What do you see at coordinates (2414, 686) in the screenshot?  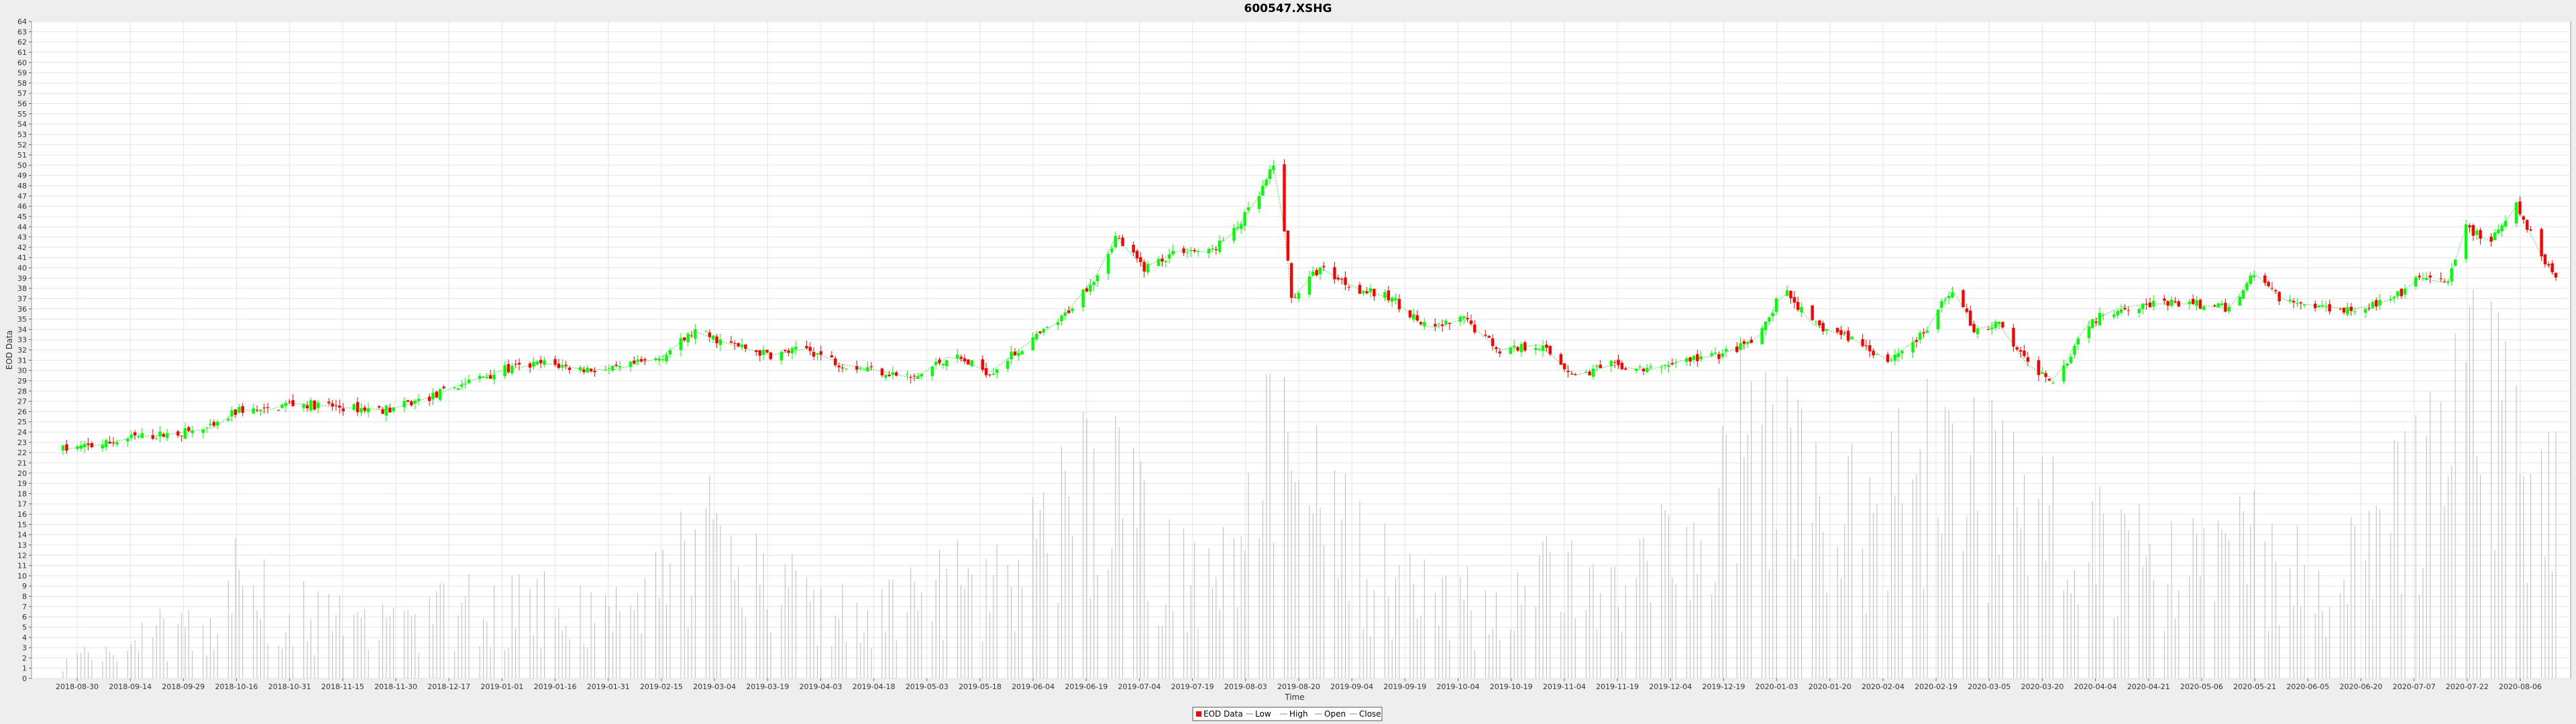 I see `x-tick-label: 2020-07-07` at bounding box center [2414, 686].